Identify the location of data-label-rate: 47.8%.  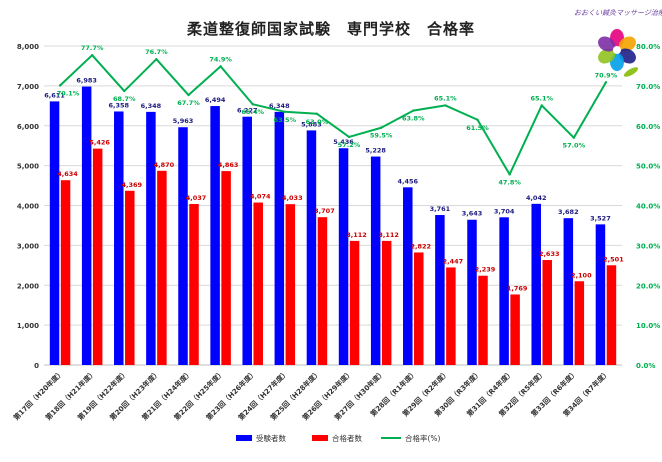
(509, 182).